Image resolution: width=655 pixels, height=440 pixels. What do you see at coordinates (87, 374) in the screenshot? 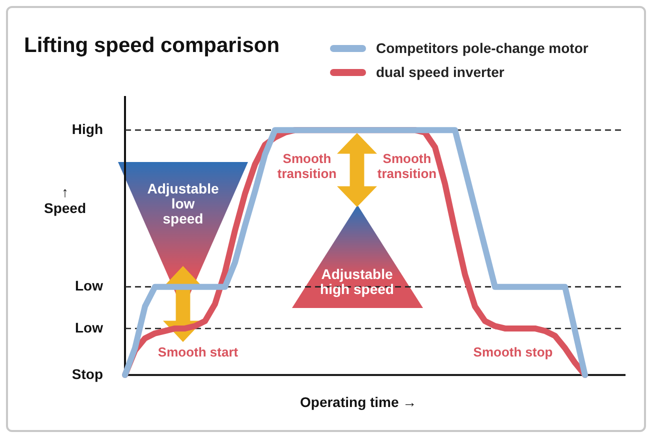
I see `ref-line-label: Stop` at bounding box center [87, 374].